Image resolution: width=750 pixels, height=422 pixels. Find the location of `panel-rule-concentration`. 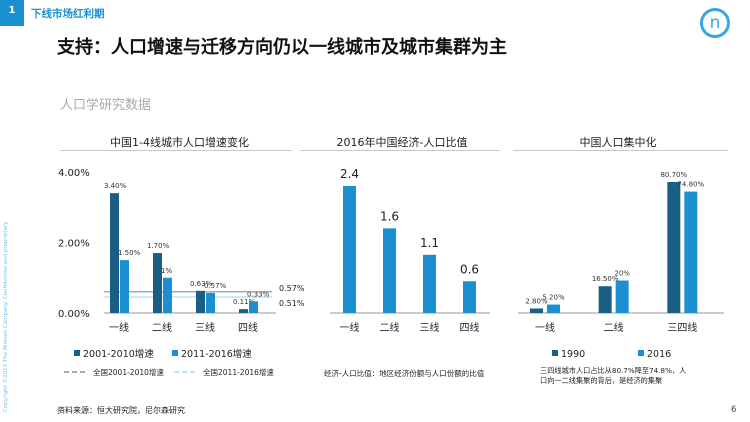

panel-rule-concentration is located at coordinates (620, 150).